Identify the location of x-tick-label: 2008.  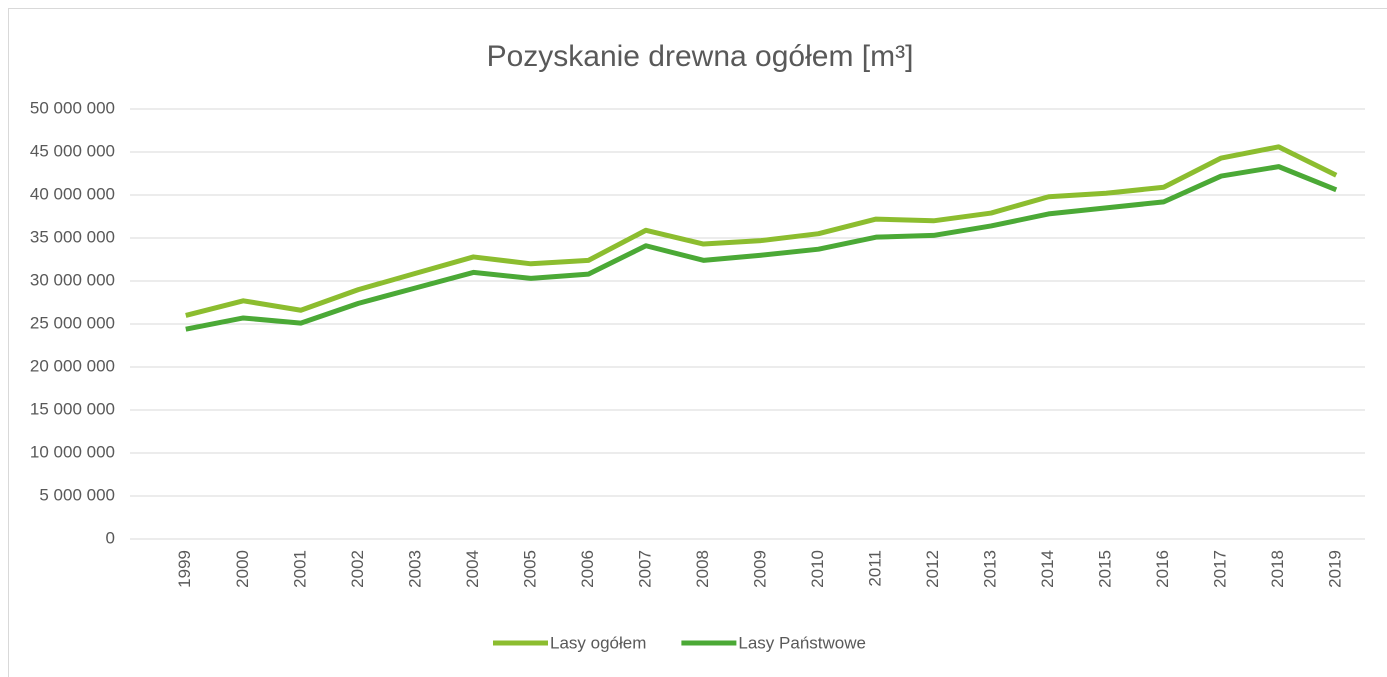
(702, 569).